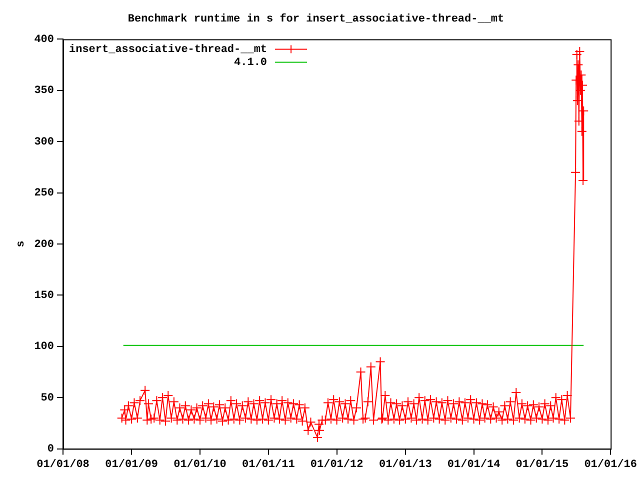 The height and width of the screenshot is (480, 640). Describe the element at coordinates (269, 465) in the screenshot. I see `x-tick-label: 01/01/11` at that location.